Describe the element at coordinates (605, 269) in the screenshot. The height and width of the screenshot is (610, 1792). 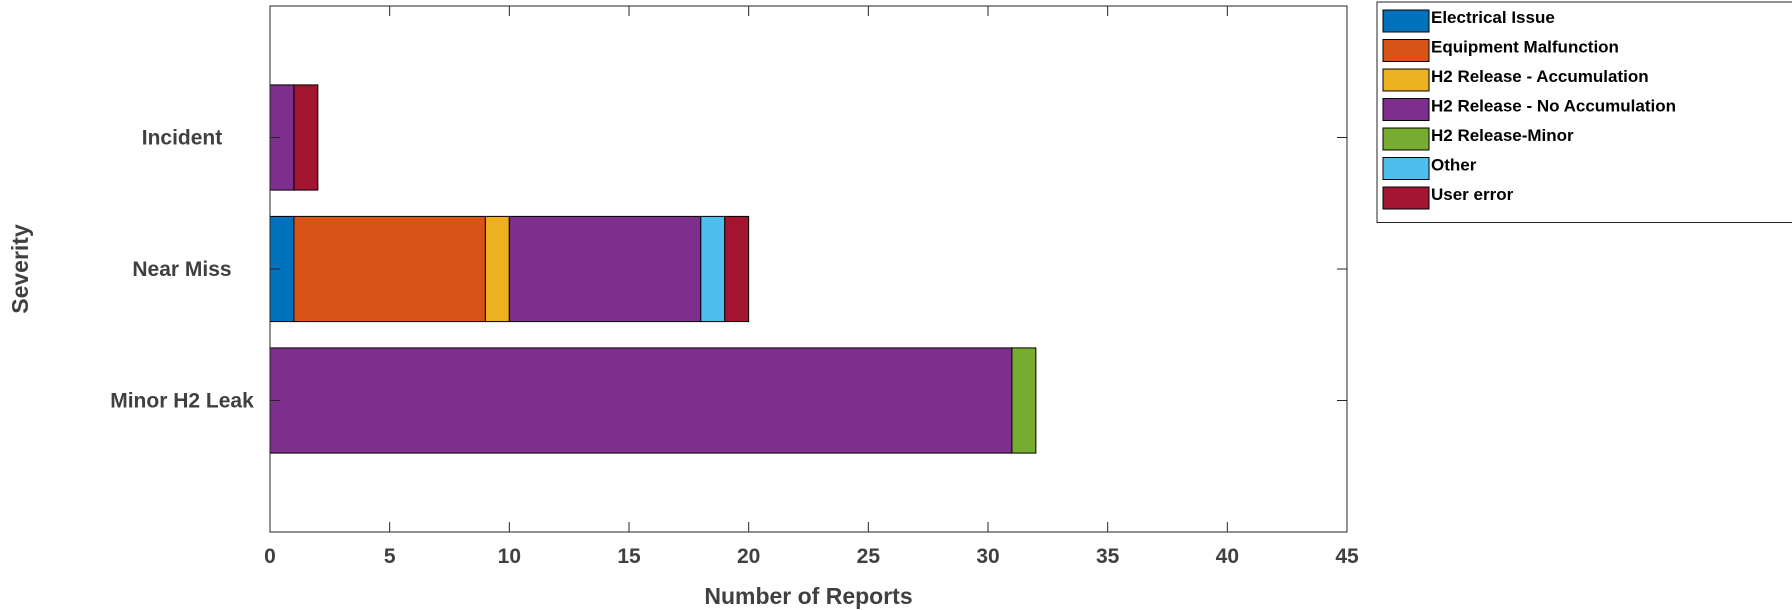
I see `bar-near-miss-h2-release-no-accumulation` at that location.